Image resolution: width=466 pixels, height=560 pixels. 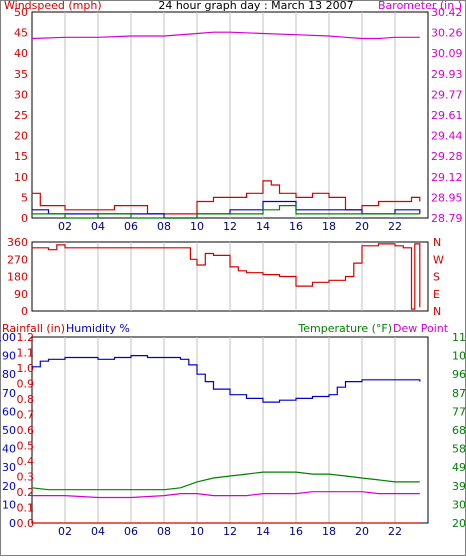 What do you see at coordinates (26, 461) in the screenshot?
I see `y-tick-label: 0.4` at bounding box center [26, 461].